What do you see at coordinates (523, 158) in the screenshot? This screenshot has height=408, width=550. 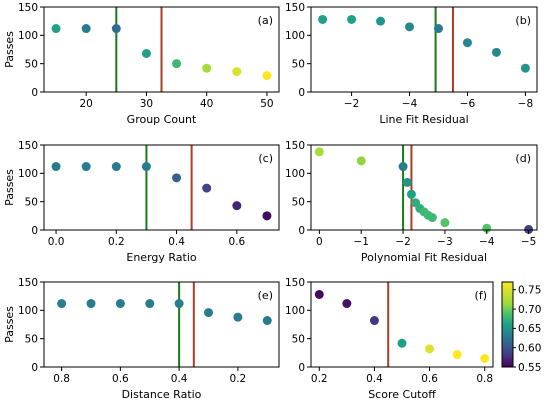 I see `panel-label: (d)` at bounding box center [523, 158].